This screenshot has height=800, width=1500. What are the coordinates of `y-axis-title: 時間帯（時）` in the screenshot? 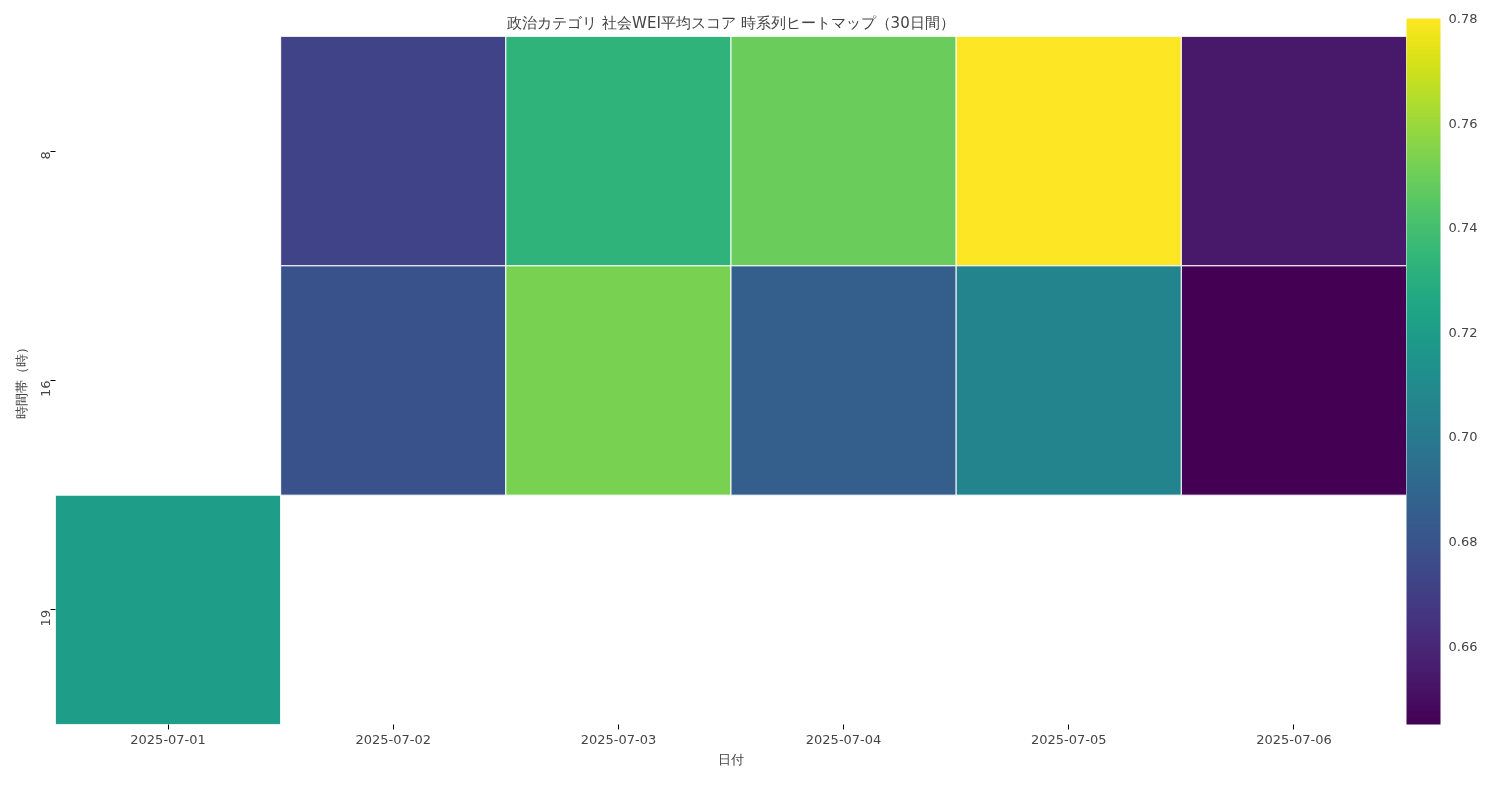 It's located at (21, 380).